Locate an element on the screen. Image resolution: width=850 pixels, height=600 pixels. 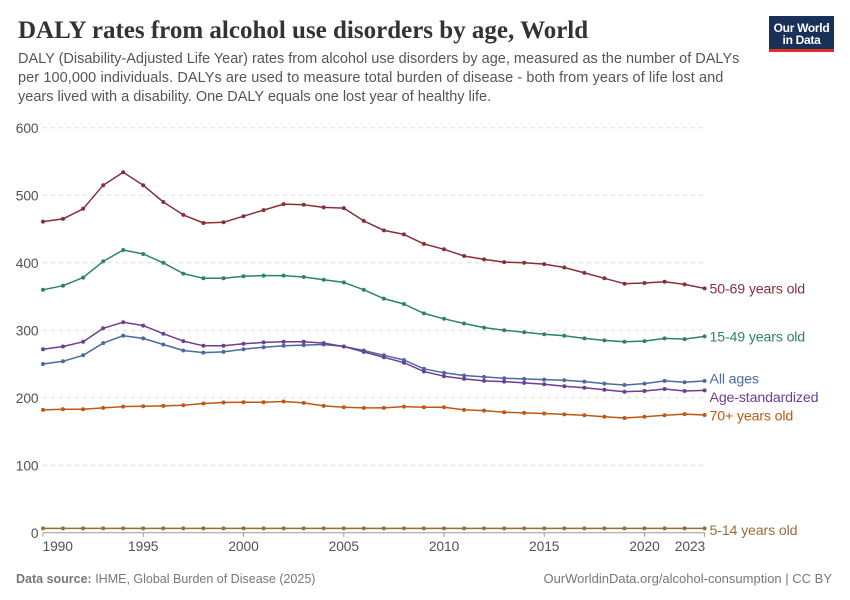
svg-text: 1995 is located at coordinates (143, 546).